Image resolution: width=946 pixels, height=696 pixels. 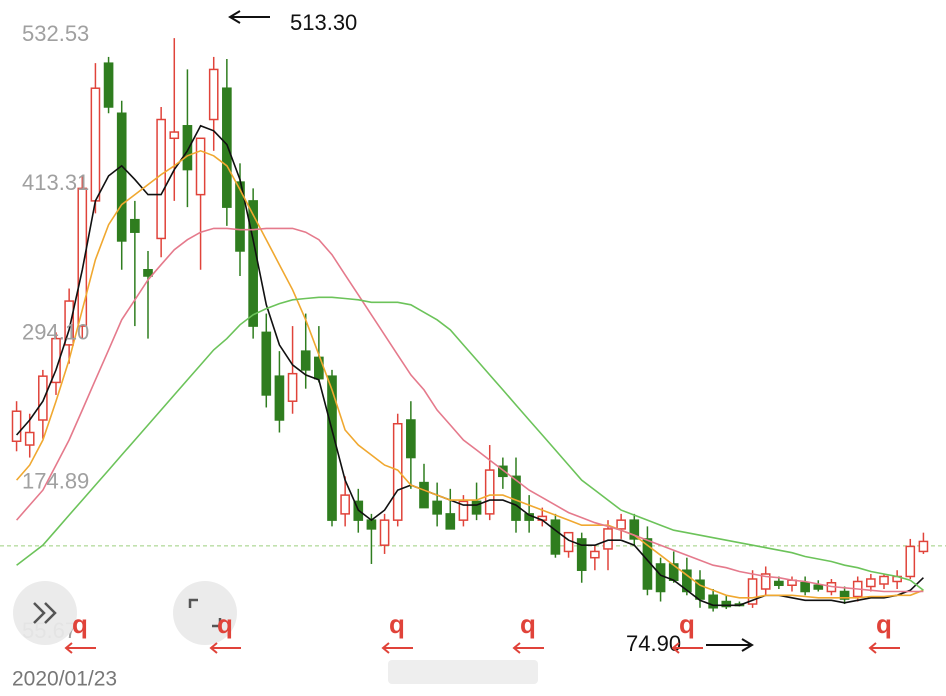 What do you see at coordinates (463, 672) in the screenshot?
I see `watermark` at bounding box center [463, 672].